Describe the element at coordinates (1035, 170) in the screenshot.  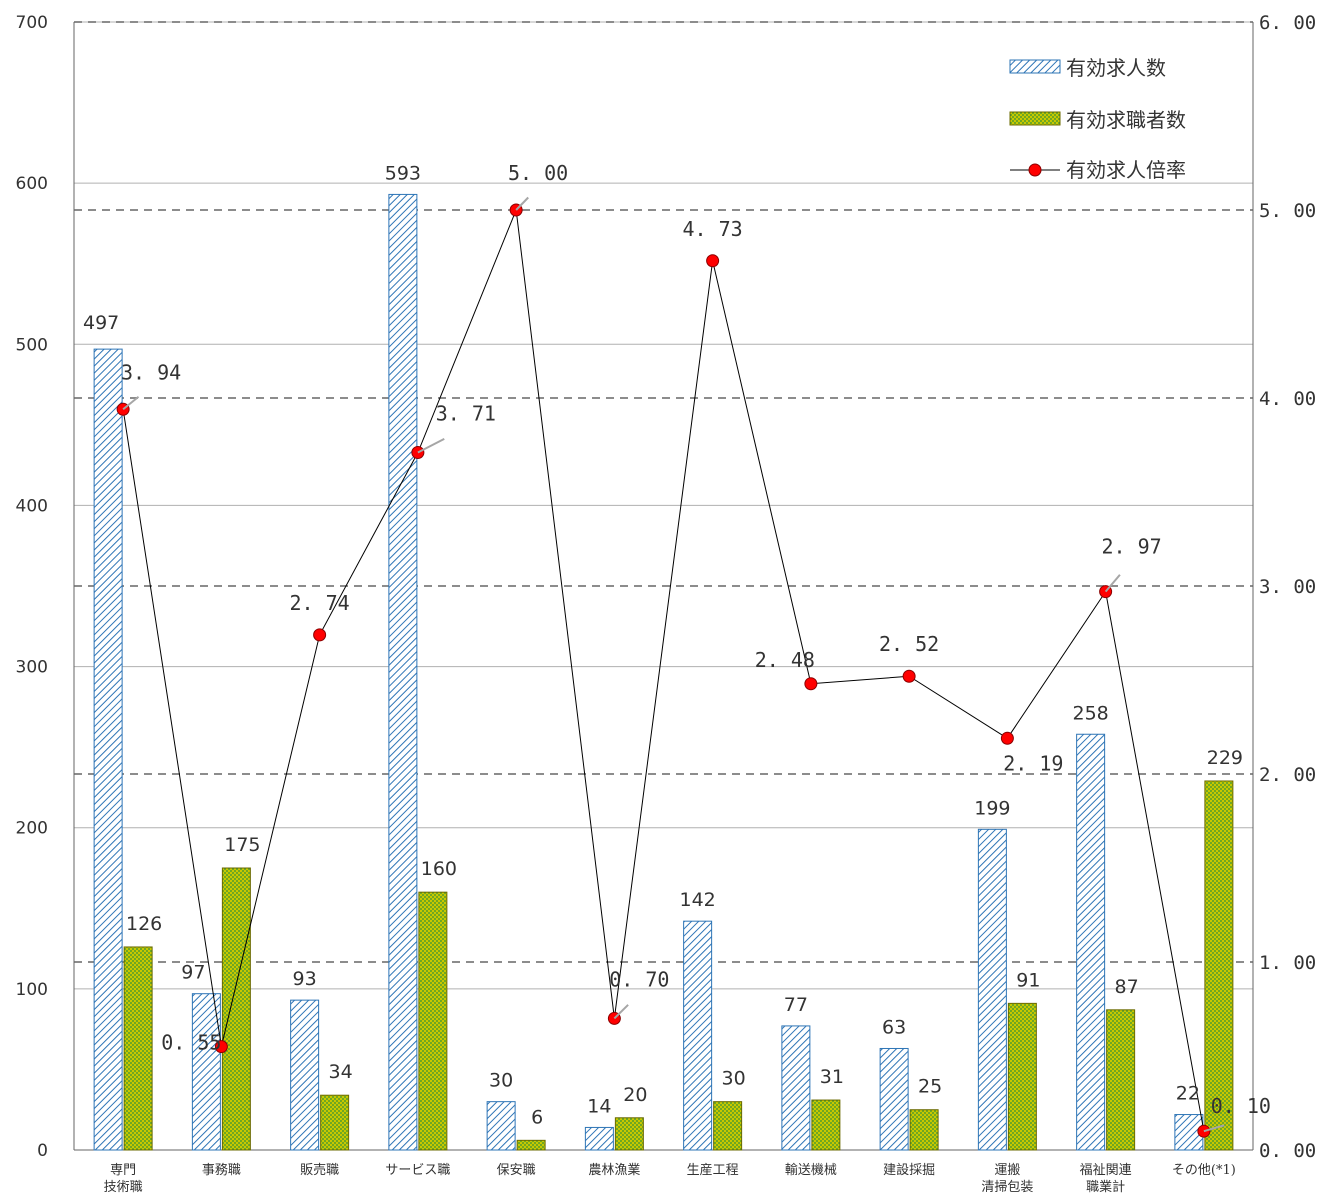
I see `legend-marker-ratio` at that location.